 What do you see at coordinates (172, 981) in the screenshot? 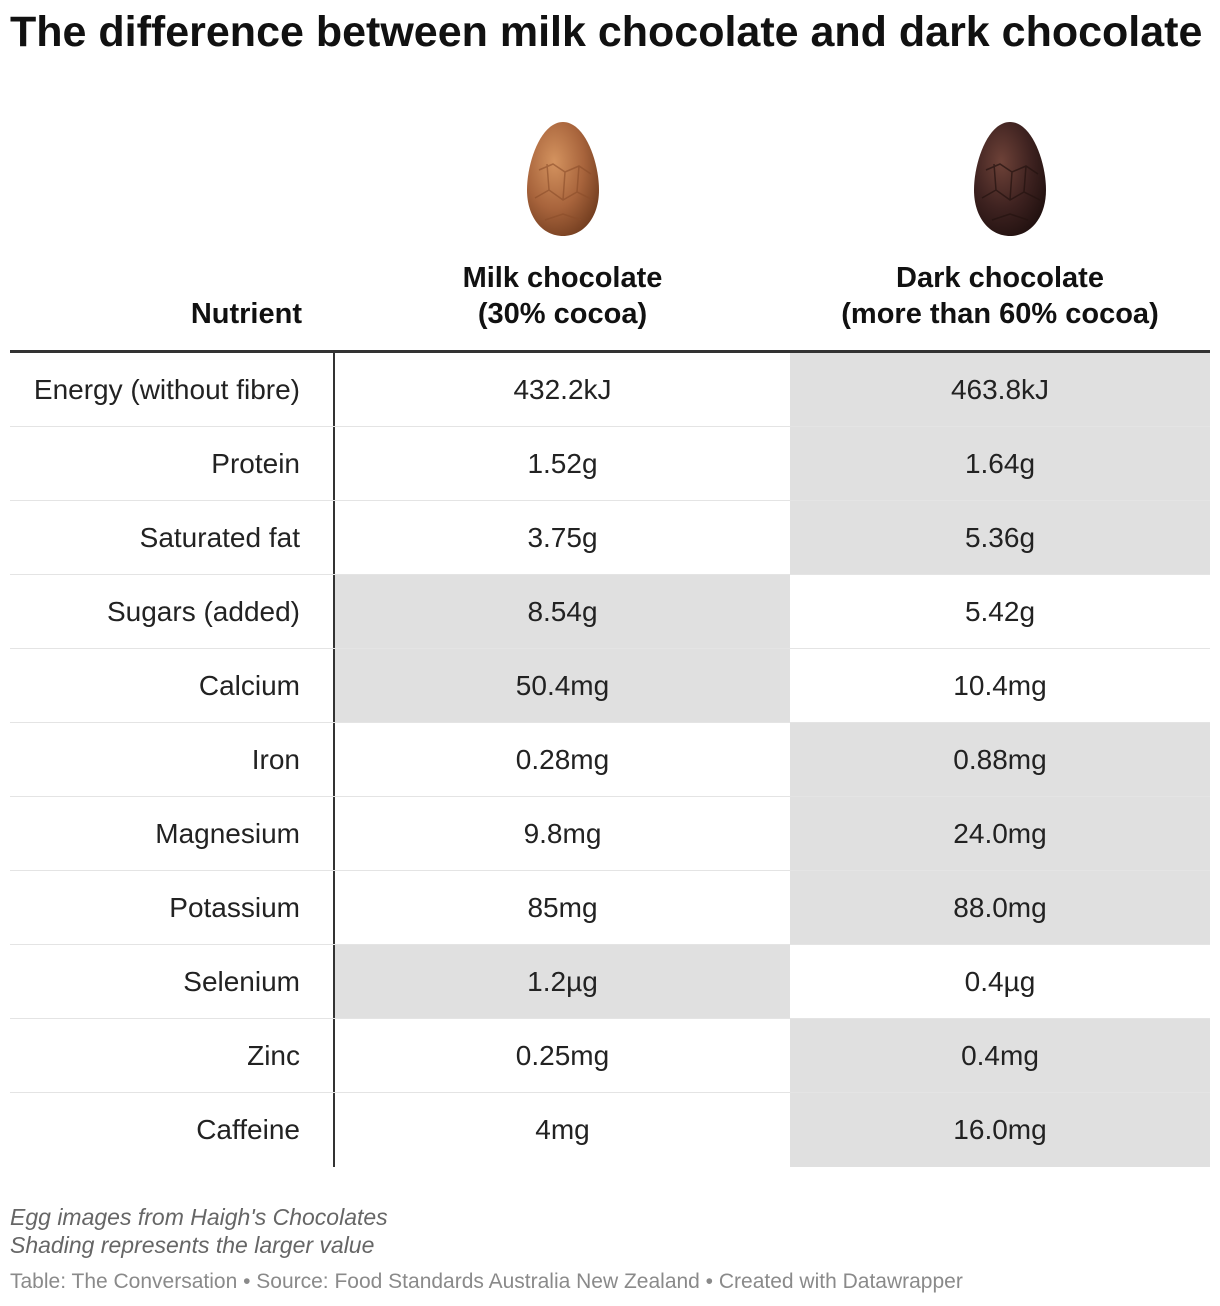
I see `nutrient-name: Selenium` at bounding box center [172, 981].